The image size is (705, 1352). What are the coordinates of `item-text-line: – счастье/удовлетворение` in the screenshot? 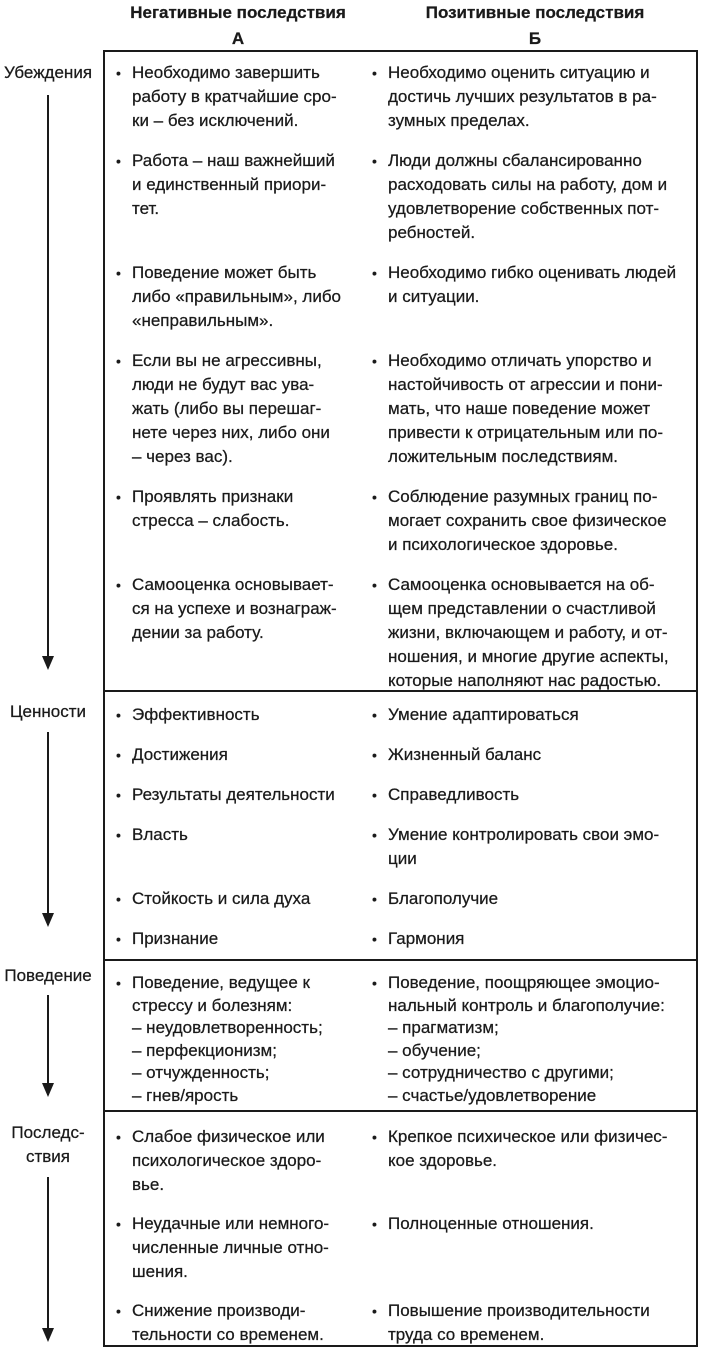 It's located at (492, 1095).